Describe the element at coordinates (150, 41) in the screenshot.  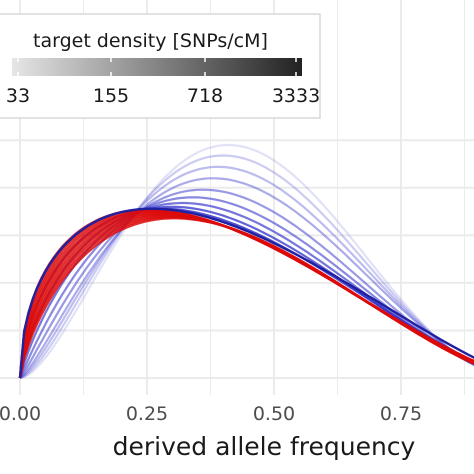
I see `legend-title: target density [SNPs/cM]` at that location.